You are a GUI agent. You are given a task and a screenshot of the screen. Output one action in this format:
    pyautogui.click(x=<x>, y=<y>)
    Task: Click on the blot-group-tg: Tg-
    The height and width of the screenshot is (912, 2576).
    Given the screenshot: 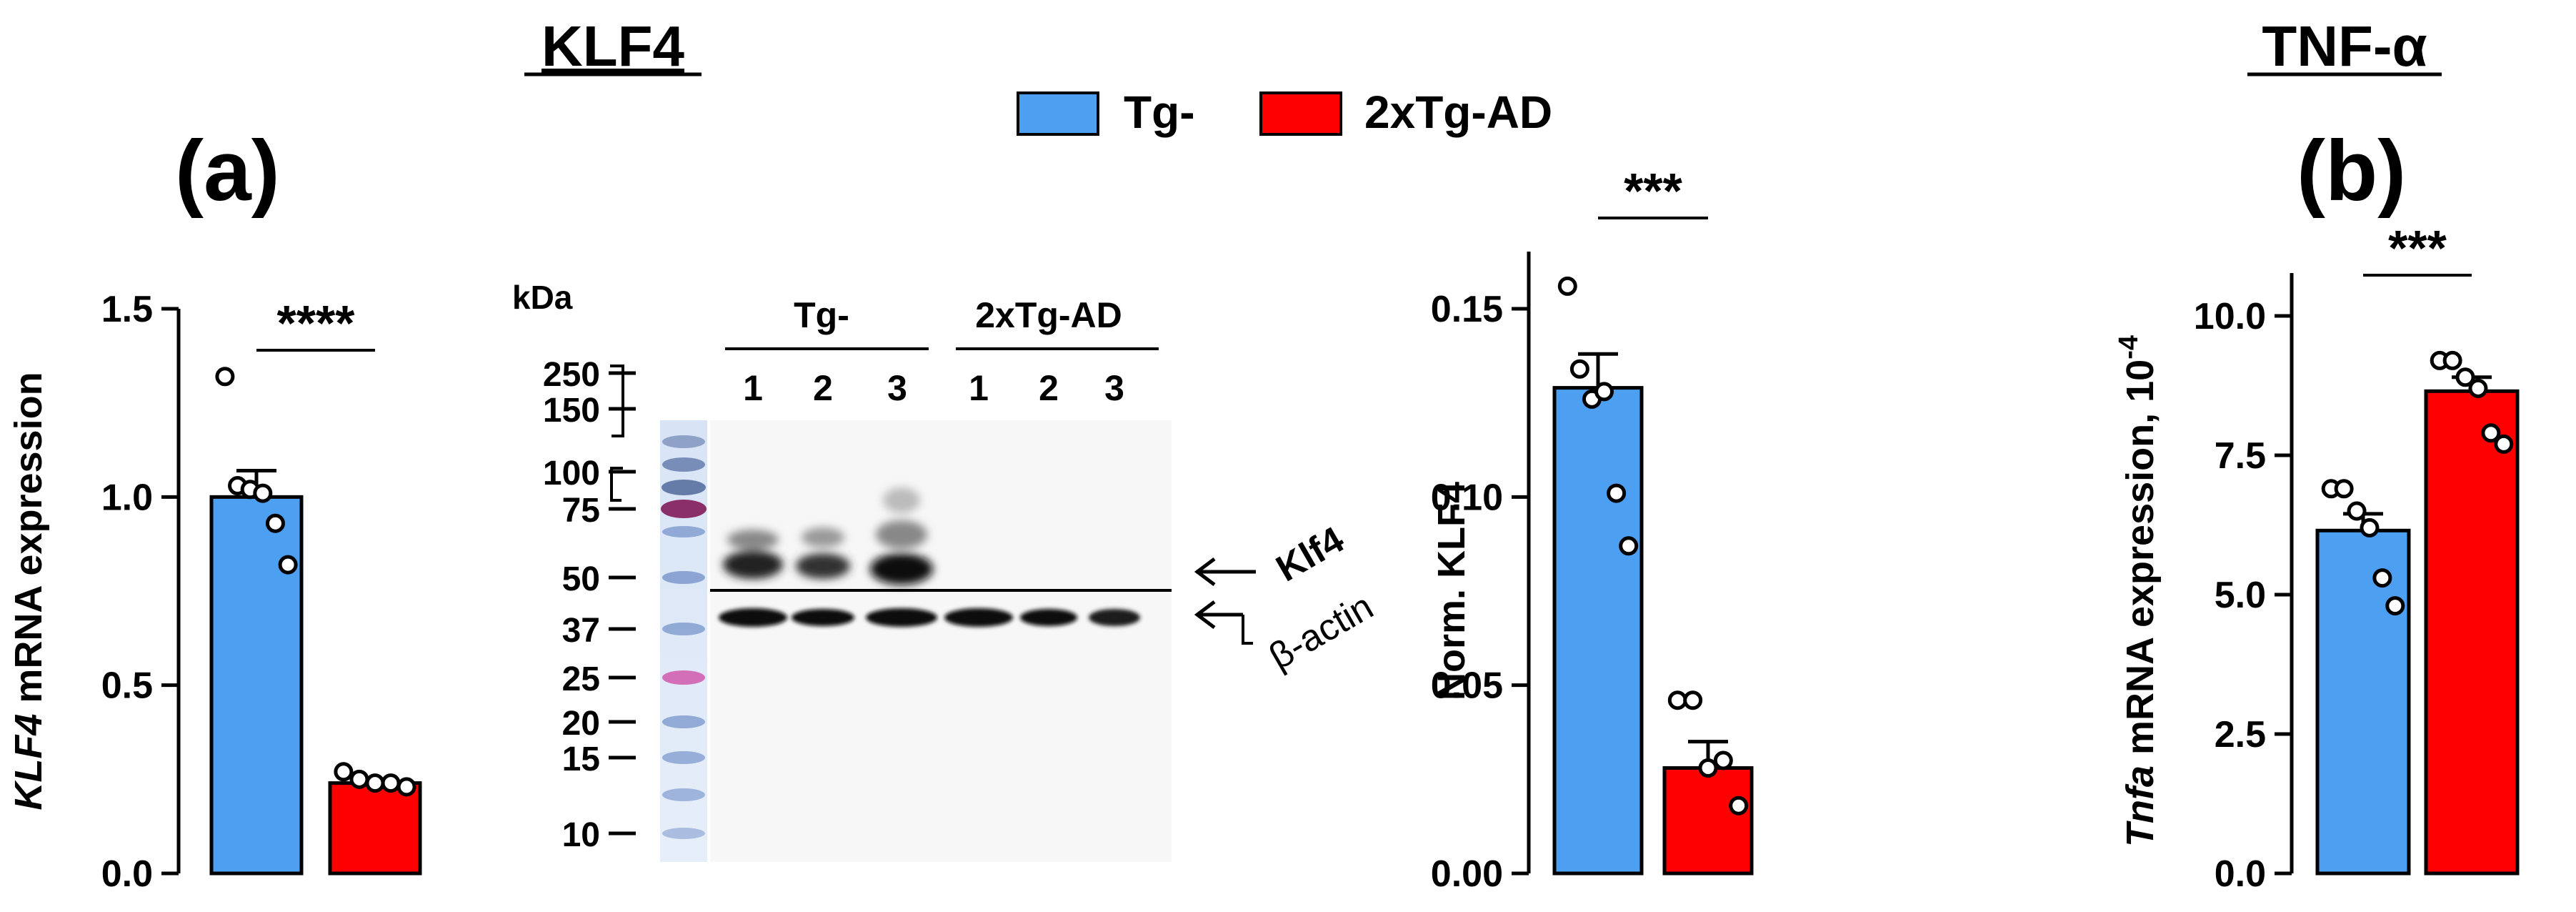 What is the action you would take?
    pyautogui.click(x=821, y=315)
    